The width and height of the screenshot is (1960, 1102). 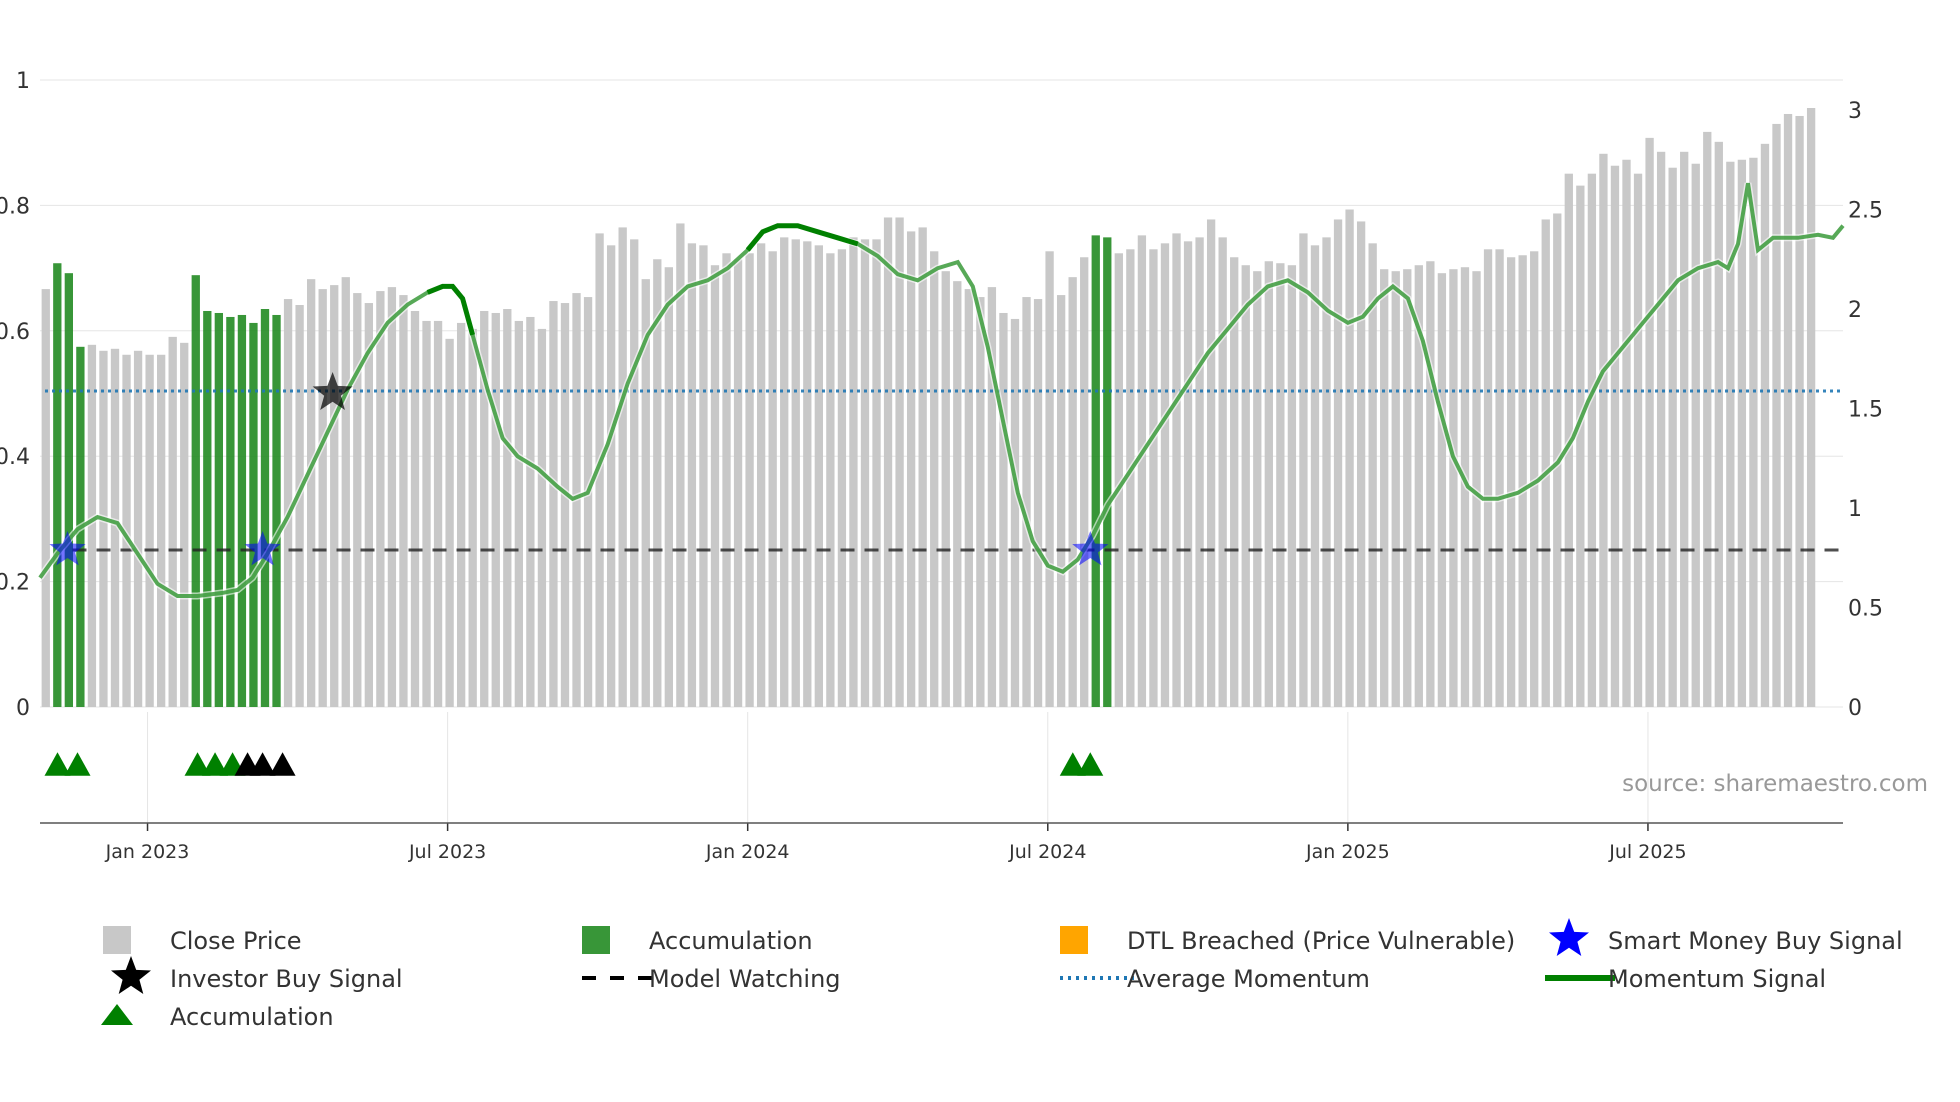 I want to click on right-tick-label: 2, so click(x=1855, y=310).